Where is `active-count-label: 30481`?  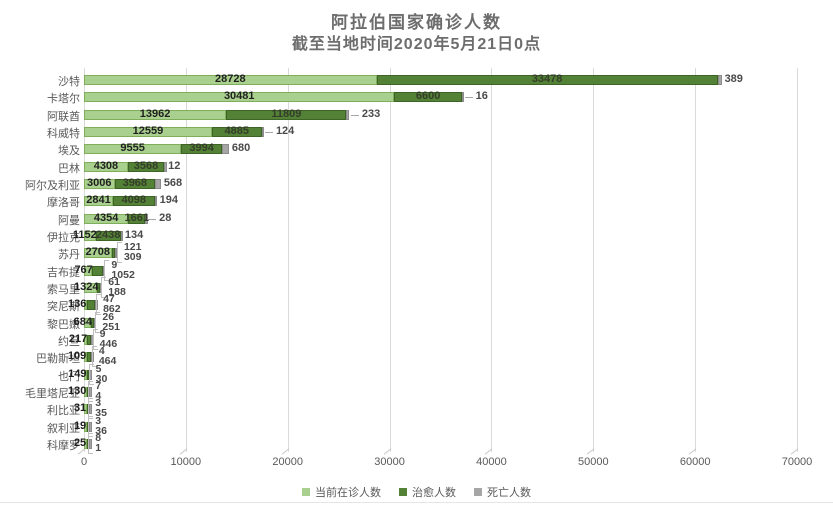
active-count-label: 30481 is located at coordinates (239, 96).